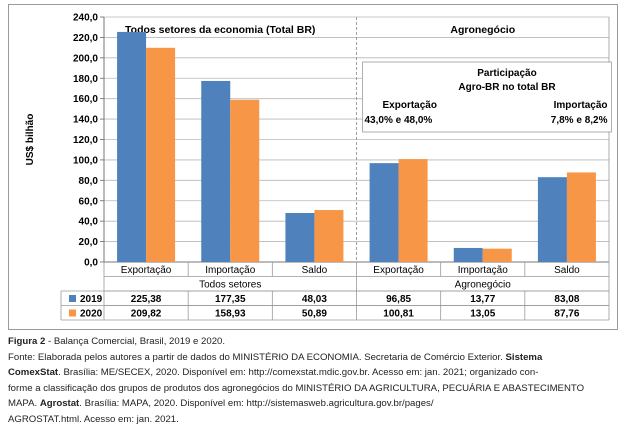 Image resolution: width=633 pixels, height=438 pixels. Describe the element at coordinates (89, 242) in the screenshot. I see `y-tick-label: 20,0` at that location.